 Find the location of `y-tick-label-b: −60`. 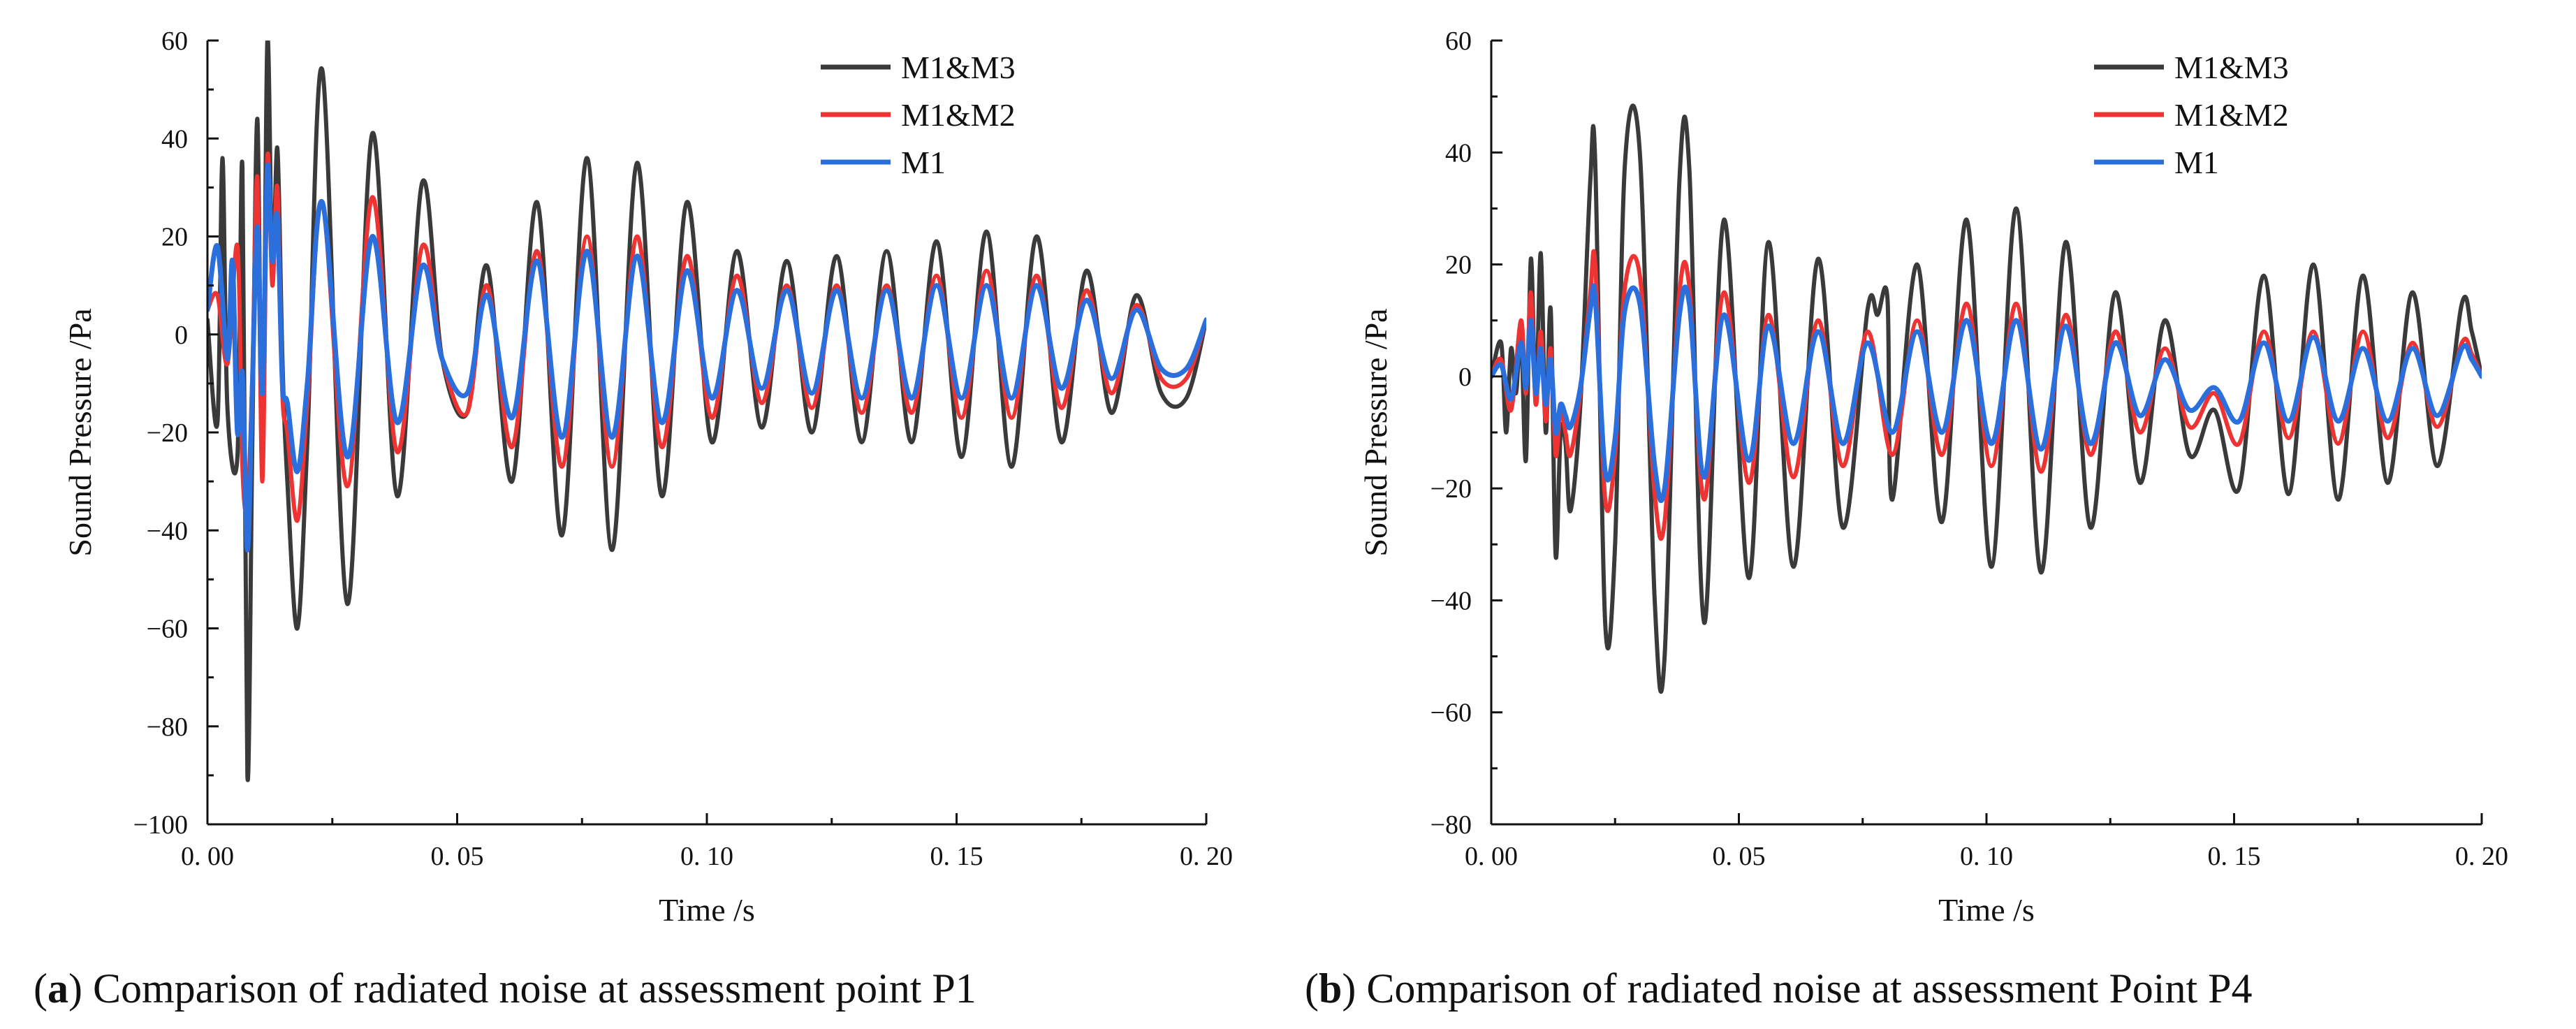

y-tick-label-b: −60 is located at coordinates (1451, 713).